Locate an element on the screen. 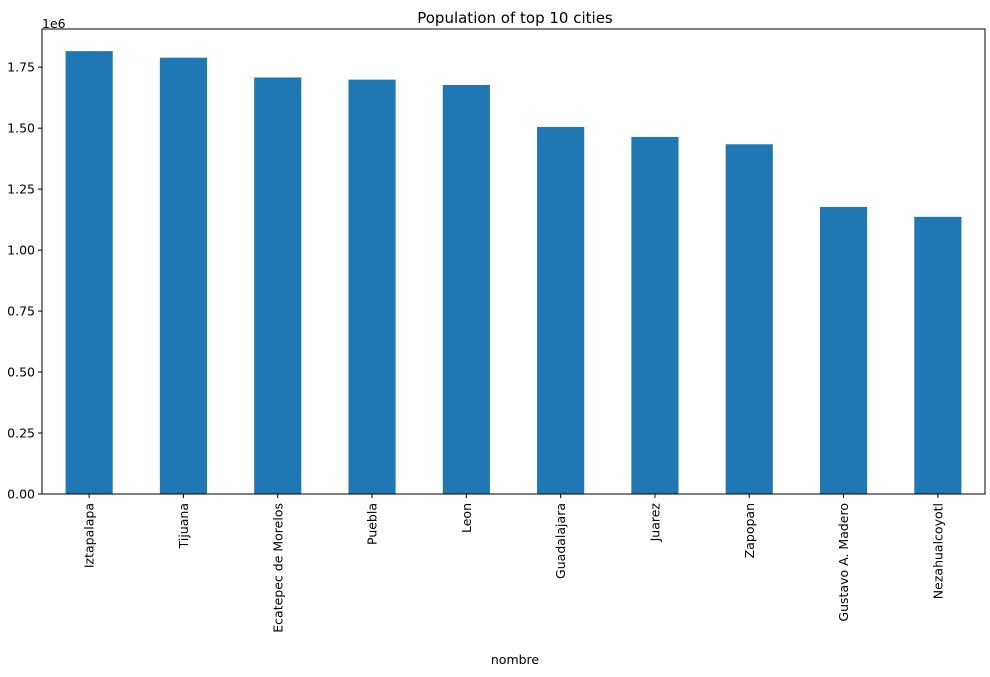 The image size is (990, 677). bar-tijuana is located at coordinates (183, 276).